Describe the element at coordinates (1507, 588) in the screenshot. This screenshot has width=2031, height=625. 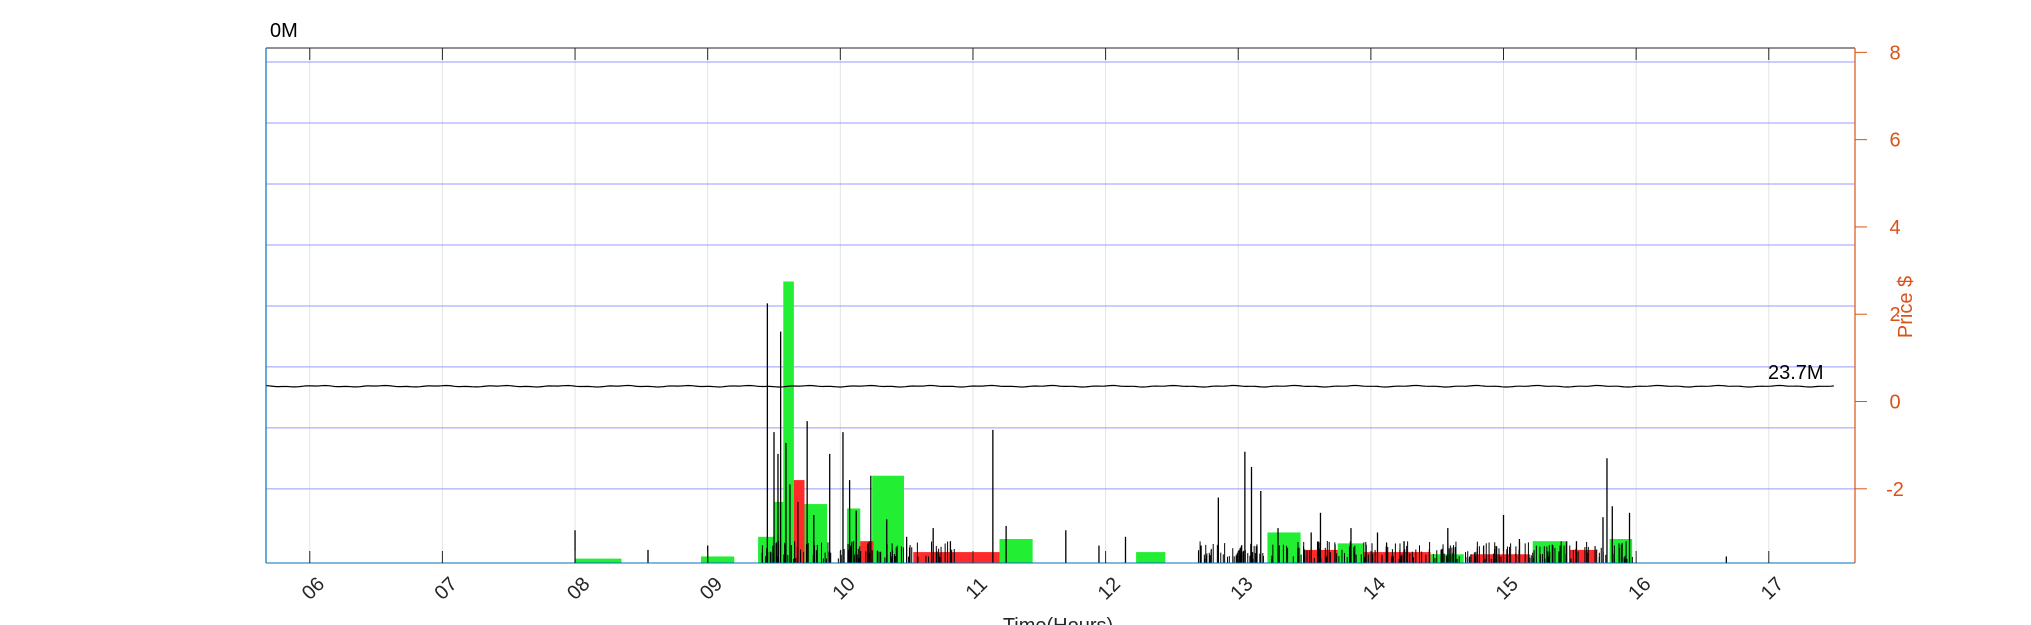
I see `x-tick-label: 15` at that location.